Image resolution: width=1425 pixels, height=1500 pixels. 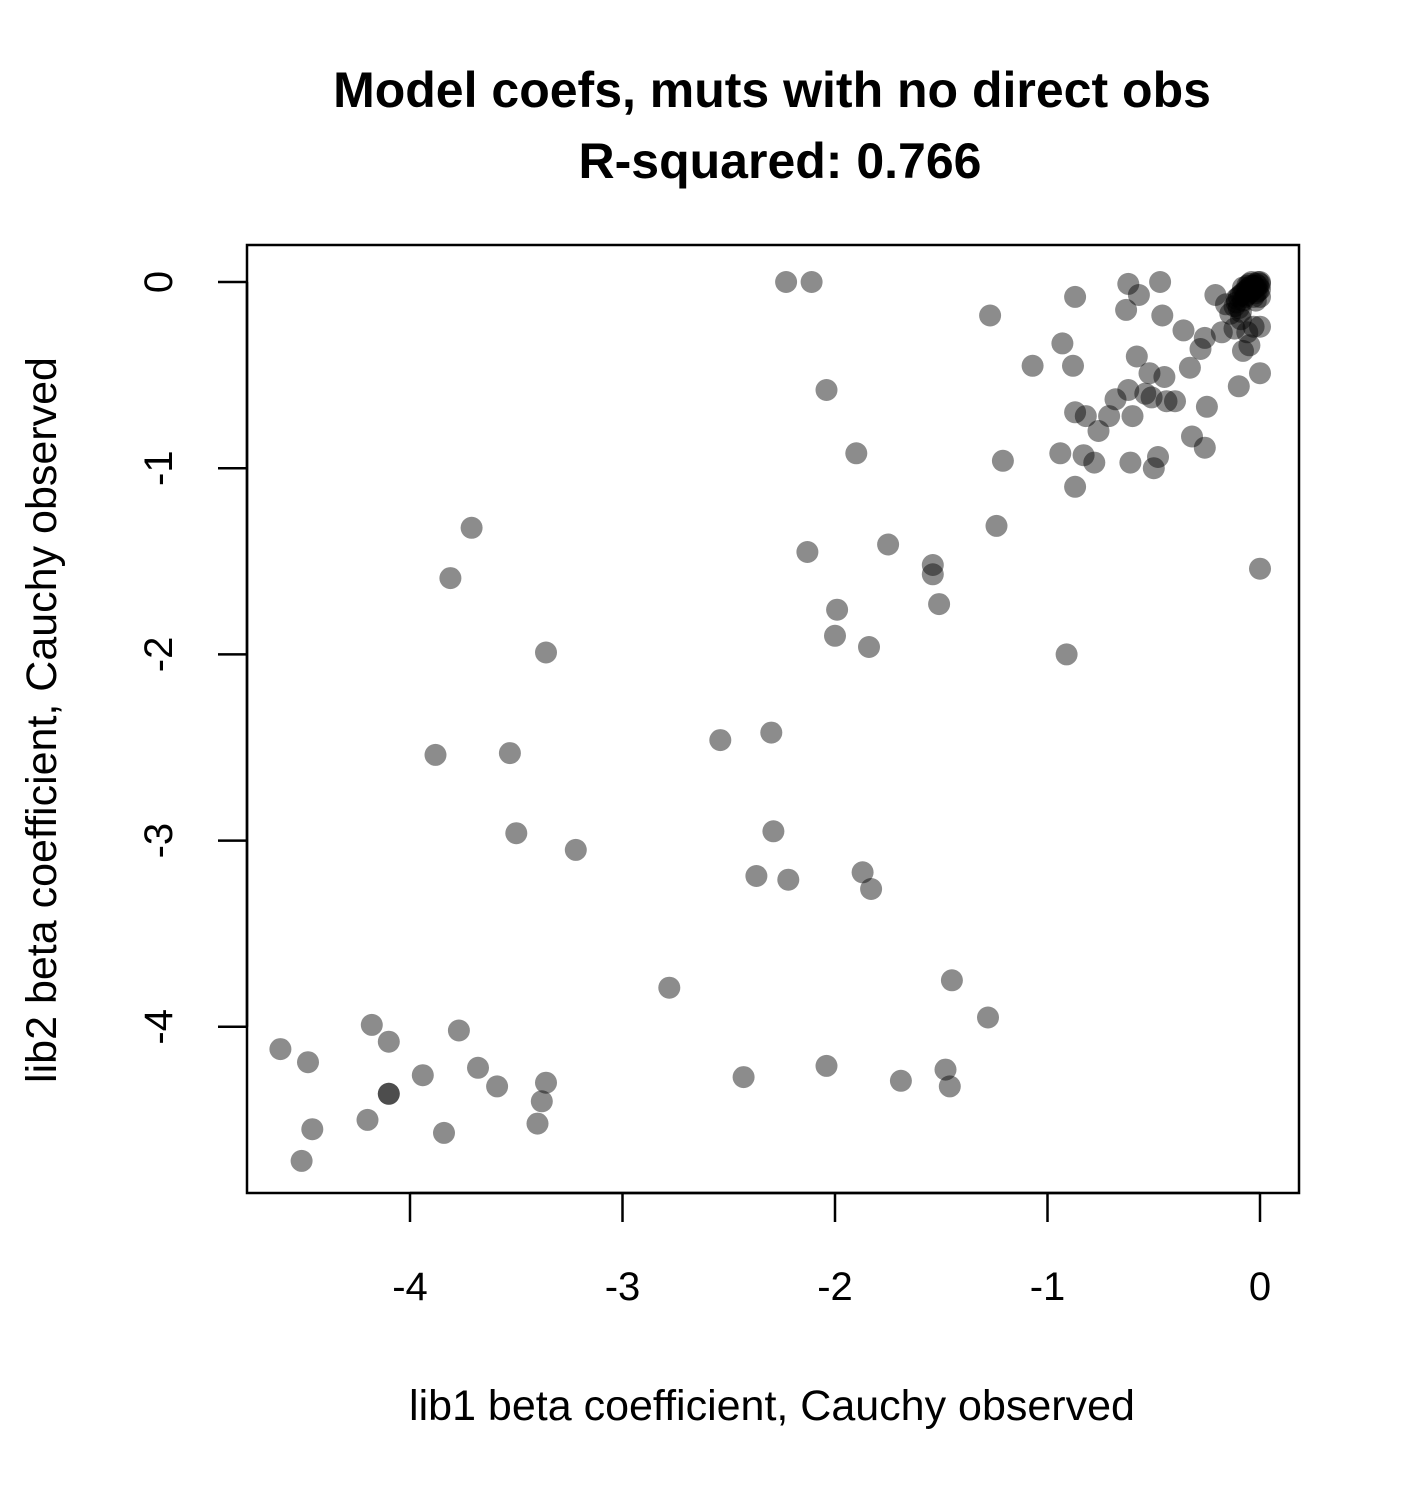 I want to click on x-tick-label: -2, so click(x=835, y=1287).